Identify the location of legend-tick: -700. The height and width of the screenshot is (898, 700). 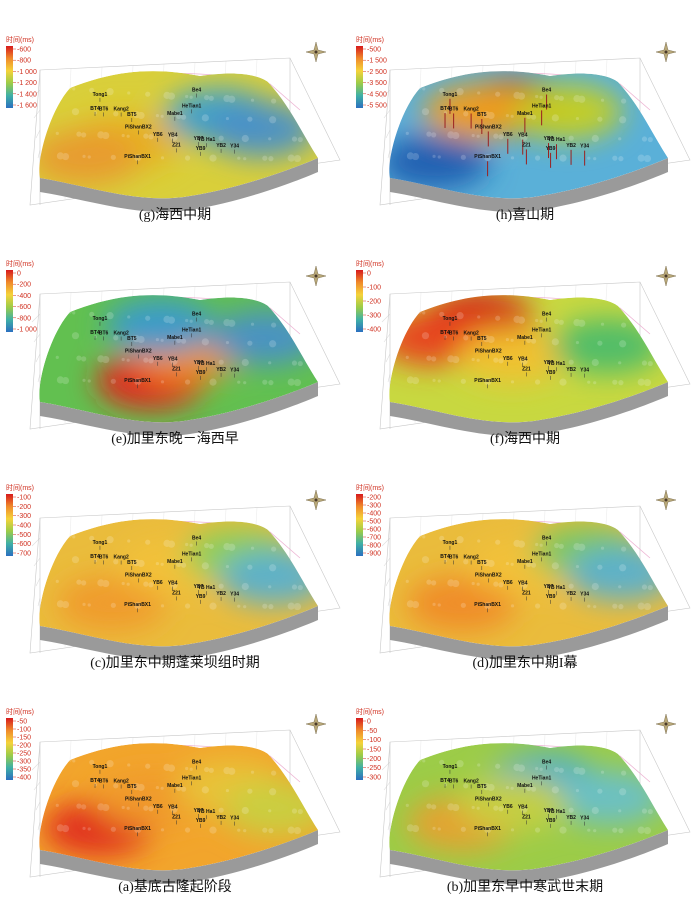
(24, 554).